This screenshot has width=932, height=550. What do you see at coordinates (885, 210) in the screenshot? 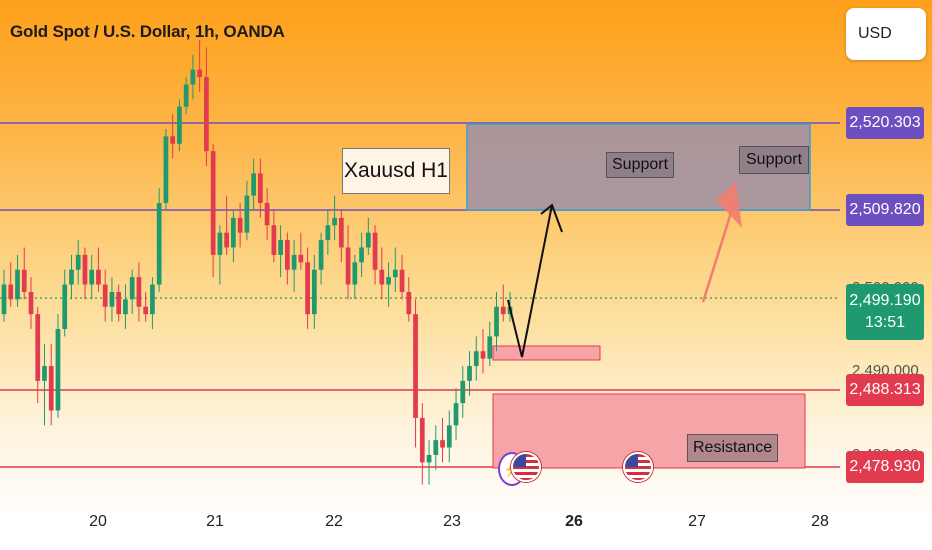
I see `price-tag-2509: 2,509.820` at bounding box center [885, 210].